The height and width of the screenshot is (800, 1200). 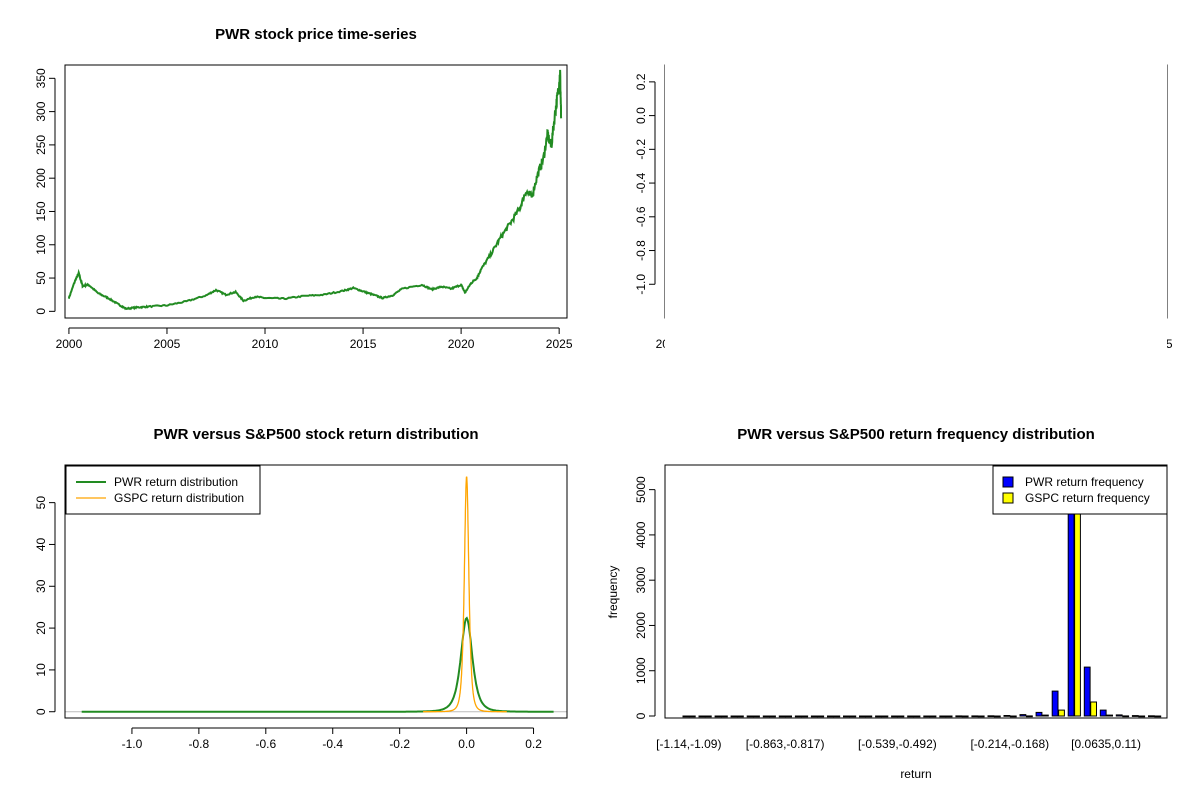 What do you see at coordinates (41, 670) in the screenshot?
I see `y-tick-label: 10` at bounding box center [41, 670].